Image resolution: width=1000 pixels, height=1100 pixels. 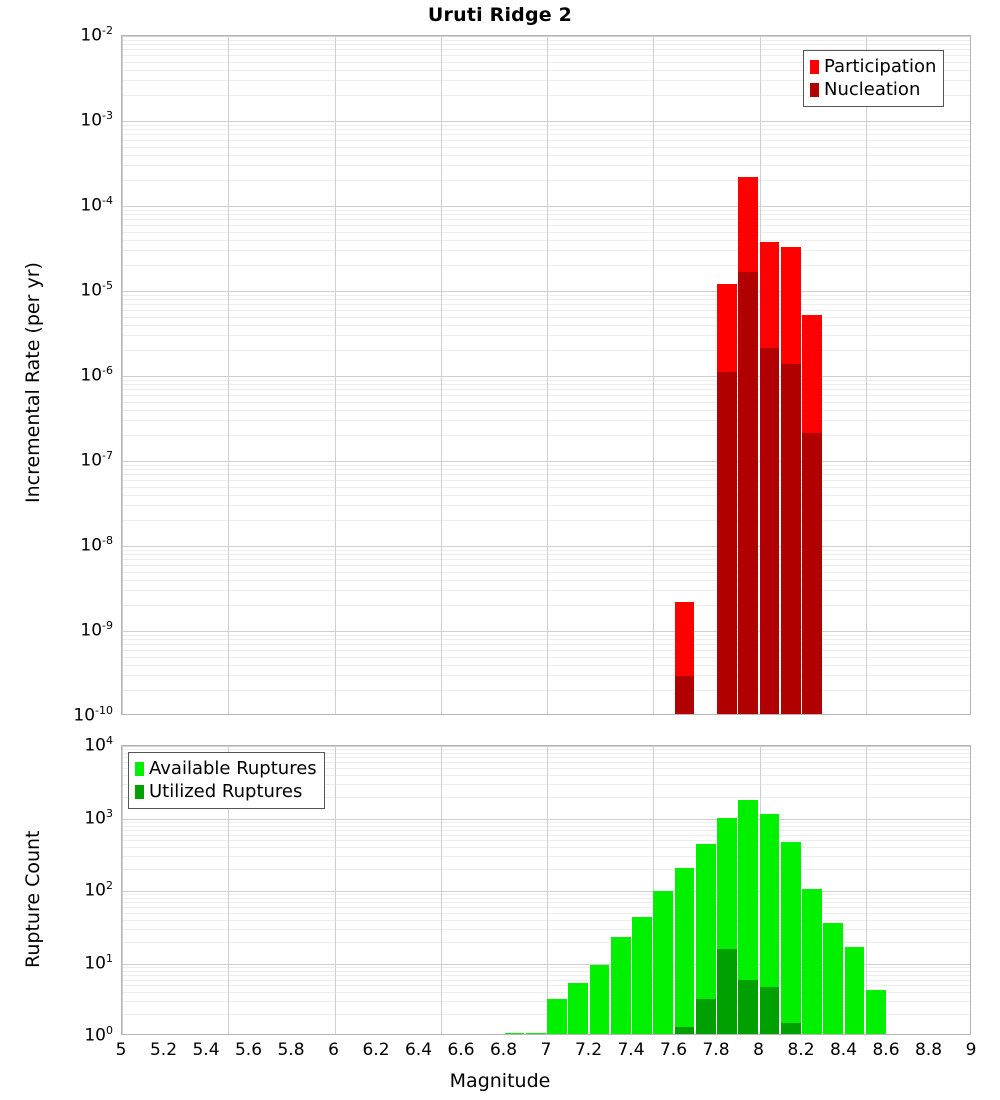 I want to click on top-legend: Participation Nucleation, so click(x=874, y=78).